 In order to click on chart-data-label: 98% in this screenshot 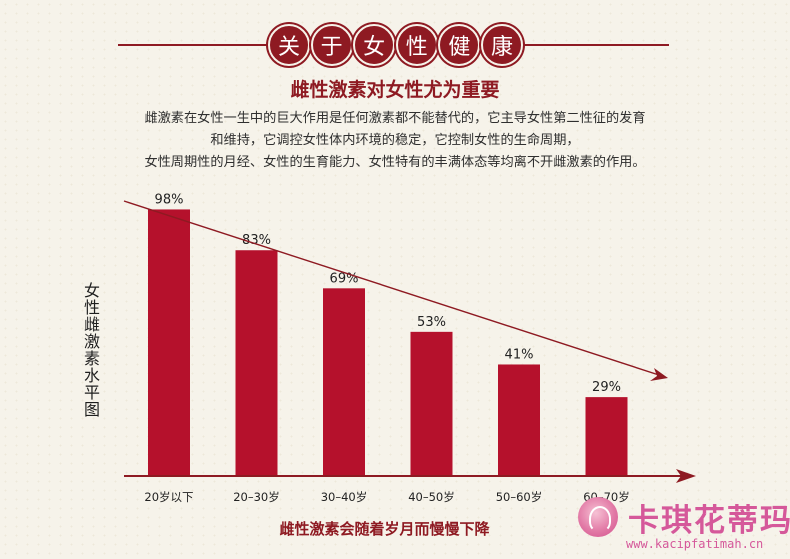, I will do `click(169, 199)`.